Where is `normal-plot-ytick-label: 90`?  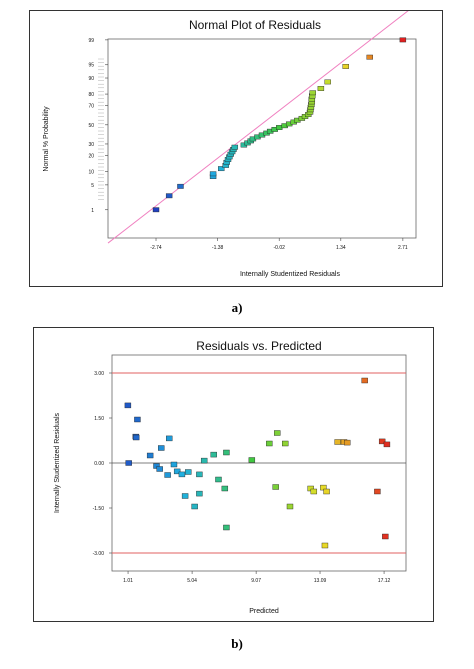 normal-plot-ytick-label: 90 is located at coordinates (91, 79).